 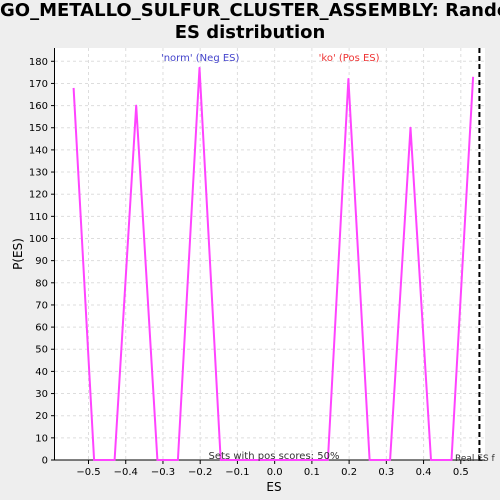 What do you see at coordinates (38, 106) in the screenshot?
I see `y-tick-label: 160` at bounding box center [38, 106].